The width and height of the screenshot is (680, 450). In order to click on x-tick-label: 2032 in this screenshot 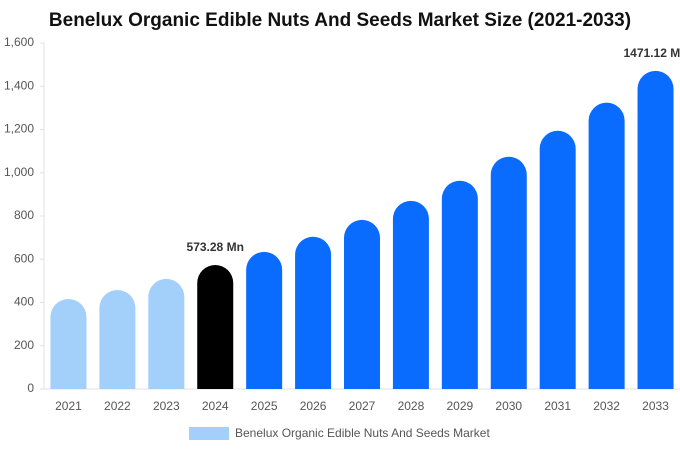, I will do `click(606, 406)`.